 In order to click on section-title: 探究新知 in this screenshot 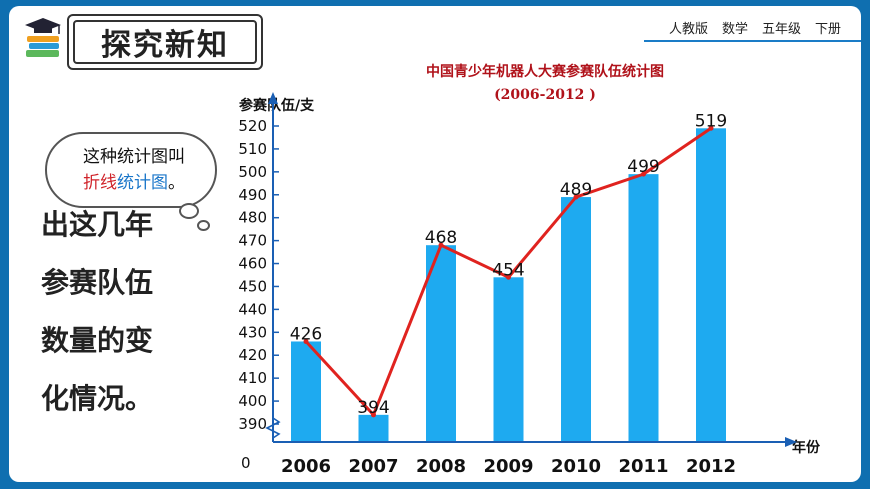, I will do `click(165, 42)`.